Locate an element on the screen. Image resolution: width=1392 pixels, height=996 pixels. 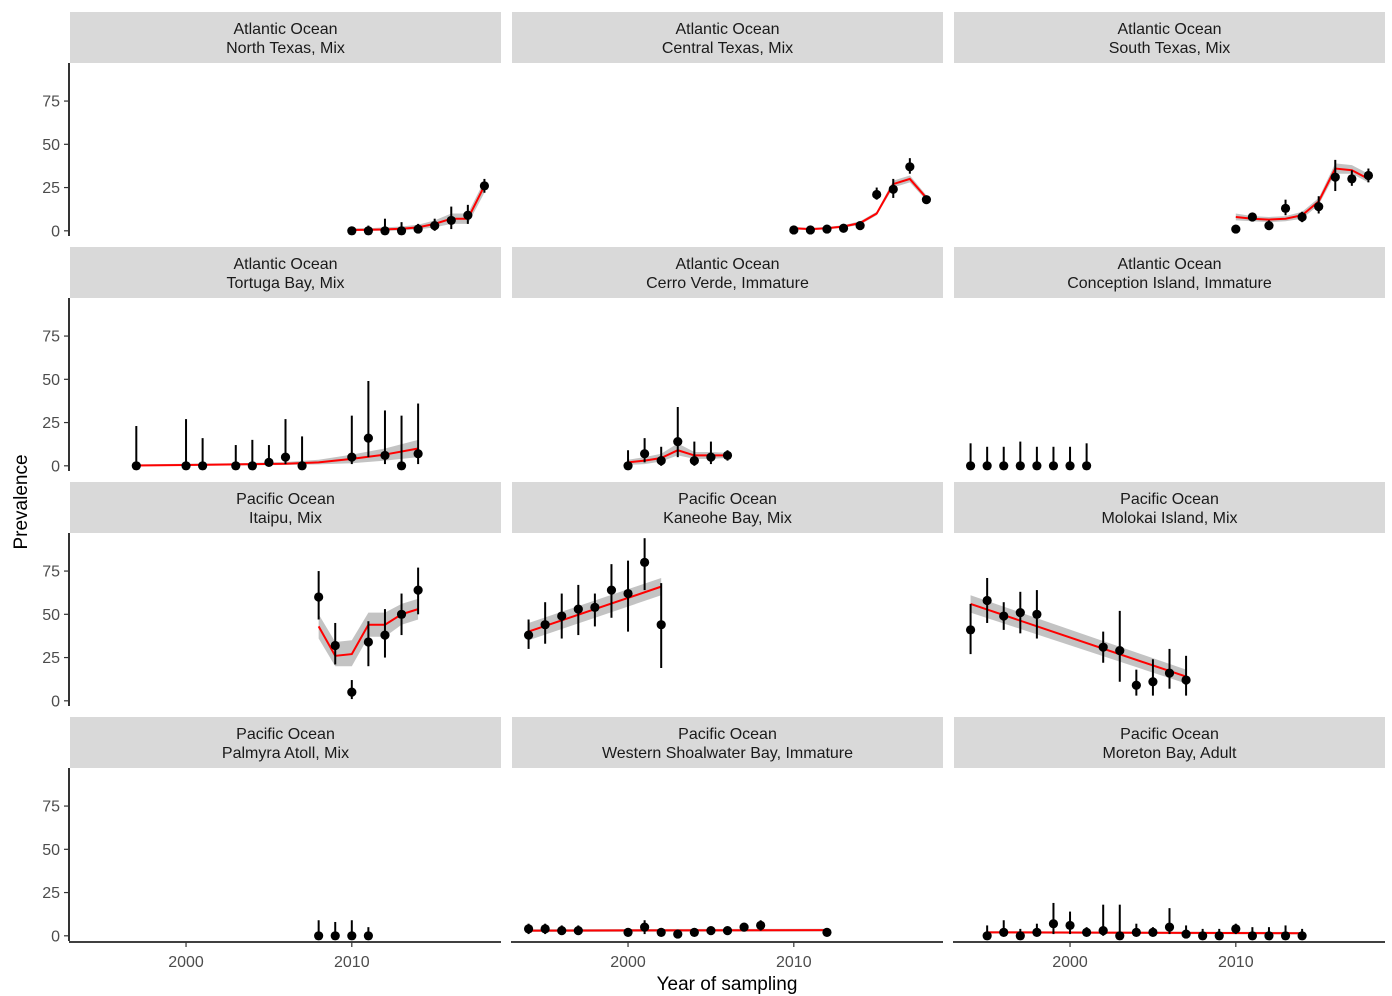
panel: Pacific Ocean Itaipu, Mix is located at coordinates (285, 591).